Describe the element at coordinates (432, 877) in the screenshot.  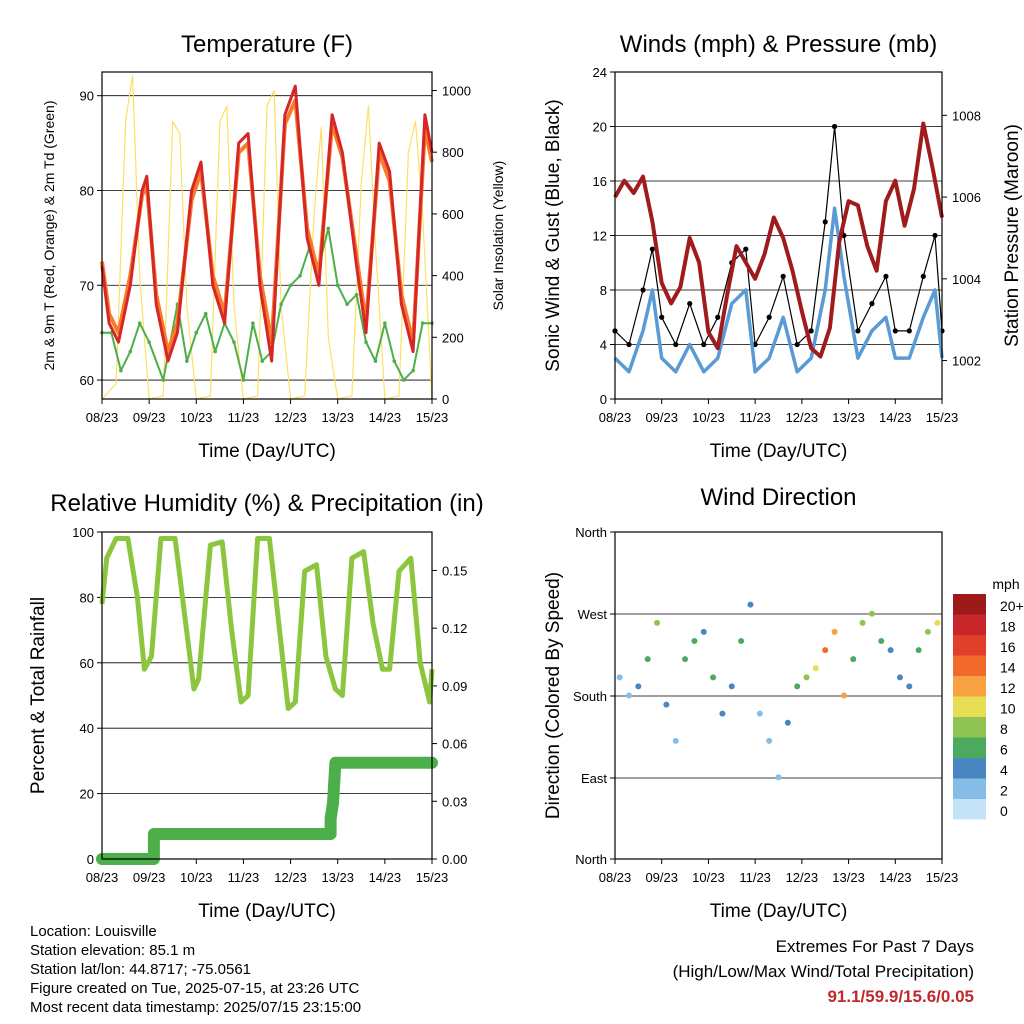
I see `x-tick-label: 15/23` at that location.